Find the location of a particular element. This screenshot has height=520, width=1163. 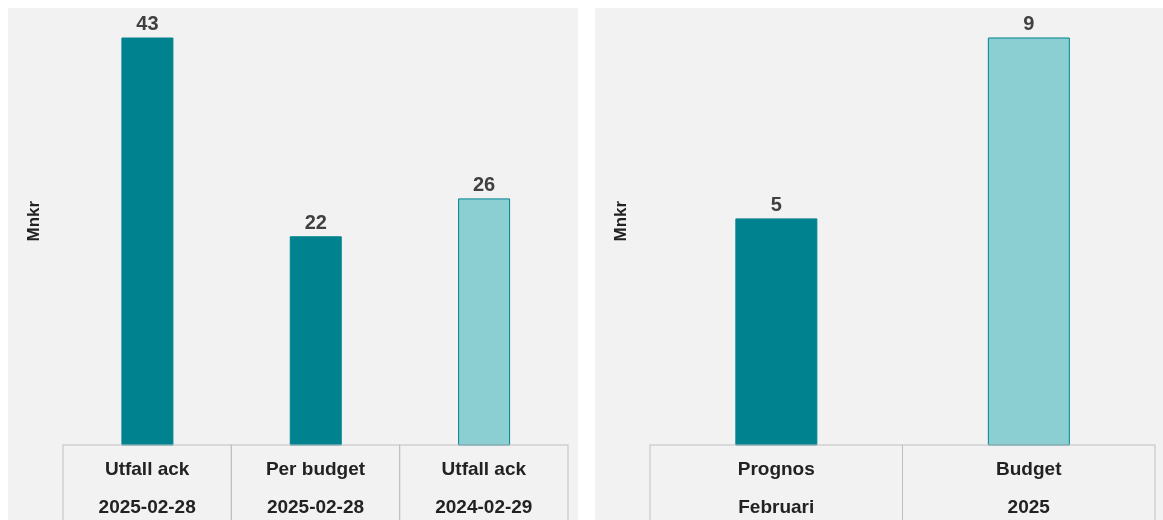

data-label: 9 is located at coordinates (1029, 23).